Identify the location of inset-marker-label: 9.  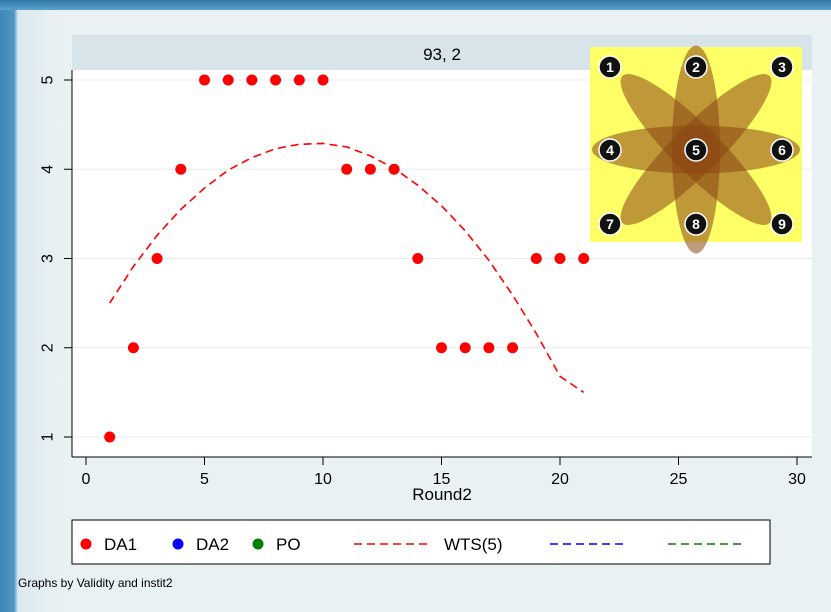
(782, 224).